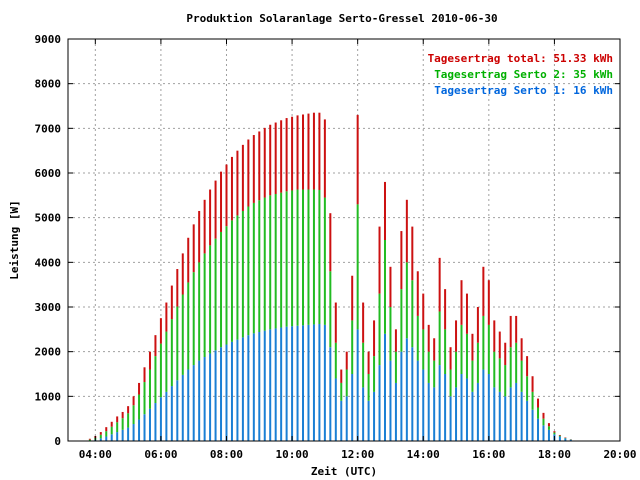 Image resolution: width=640 pixels, height=480 pixels. I want to click on bar-13:30, so click(406, 320).